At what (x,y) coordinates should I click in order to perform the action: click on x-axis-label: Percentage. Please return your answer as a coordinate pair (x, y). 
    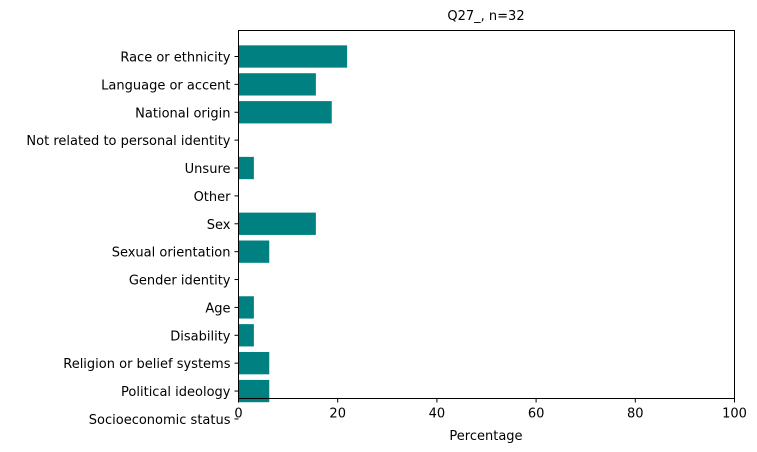
    Looking at the image, I should click on (485, 436).